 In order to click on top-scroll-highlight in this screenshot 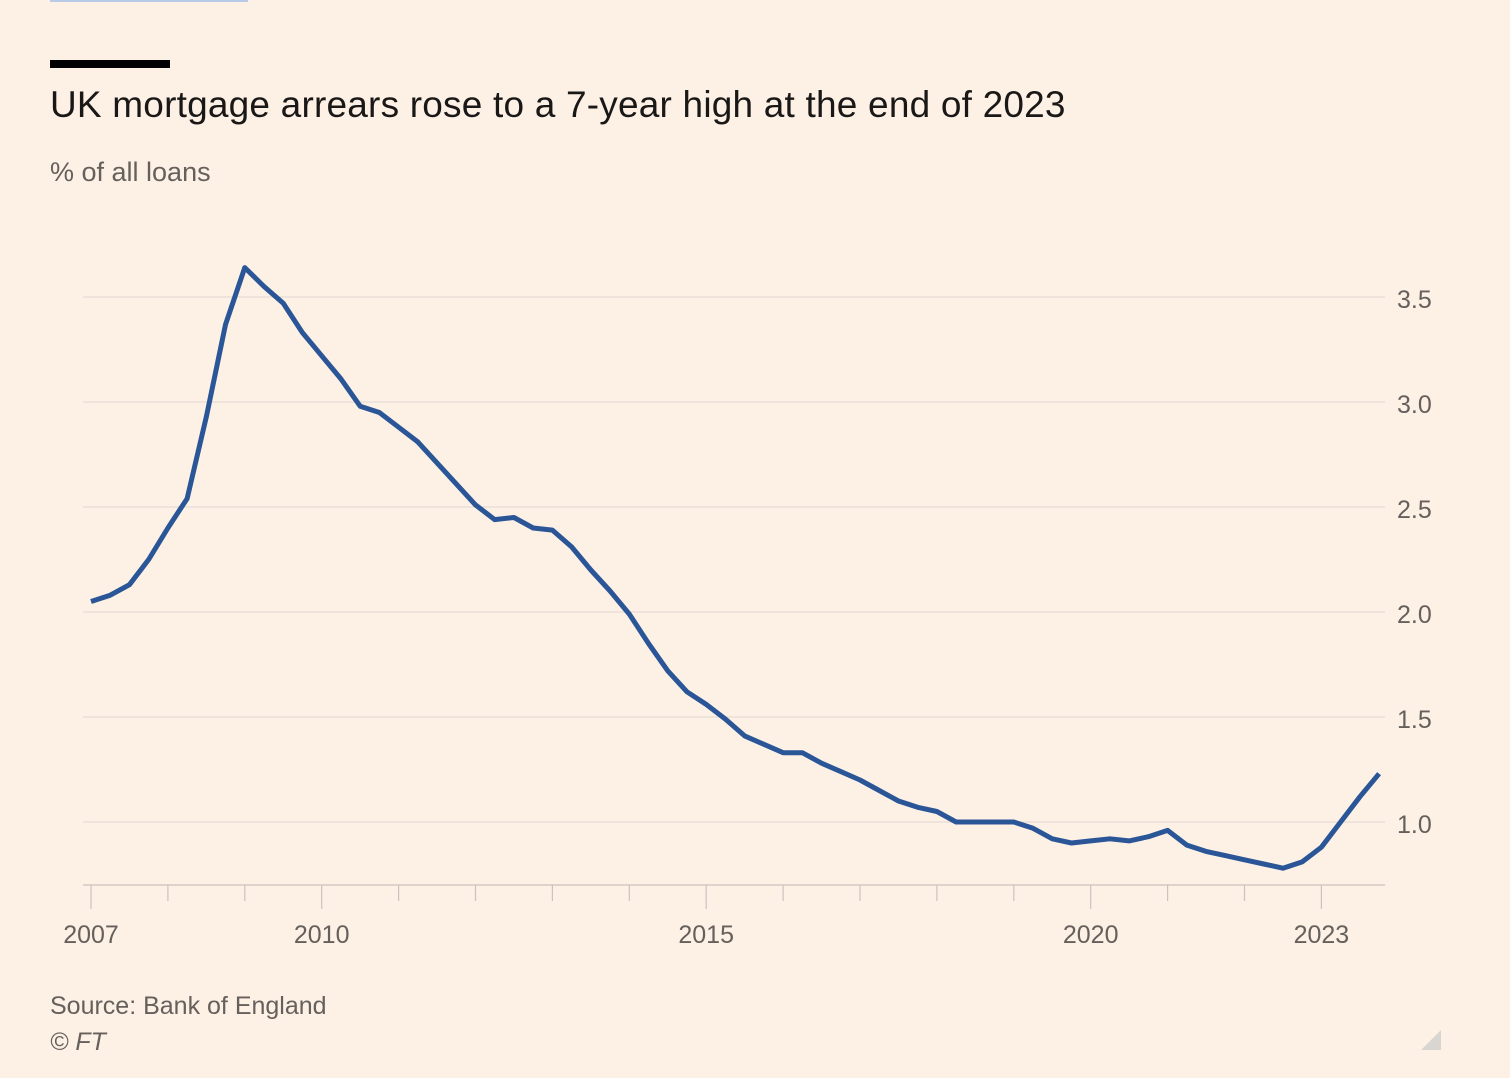, I will do `click(149, 1)`.